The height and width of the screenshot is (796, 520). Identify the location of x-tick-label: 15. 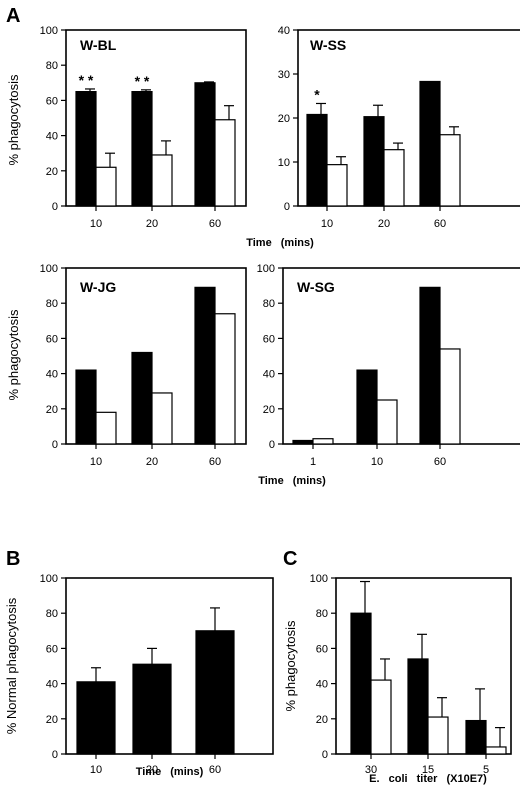
(428, 770).